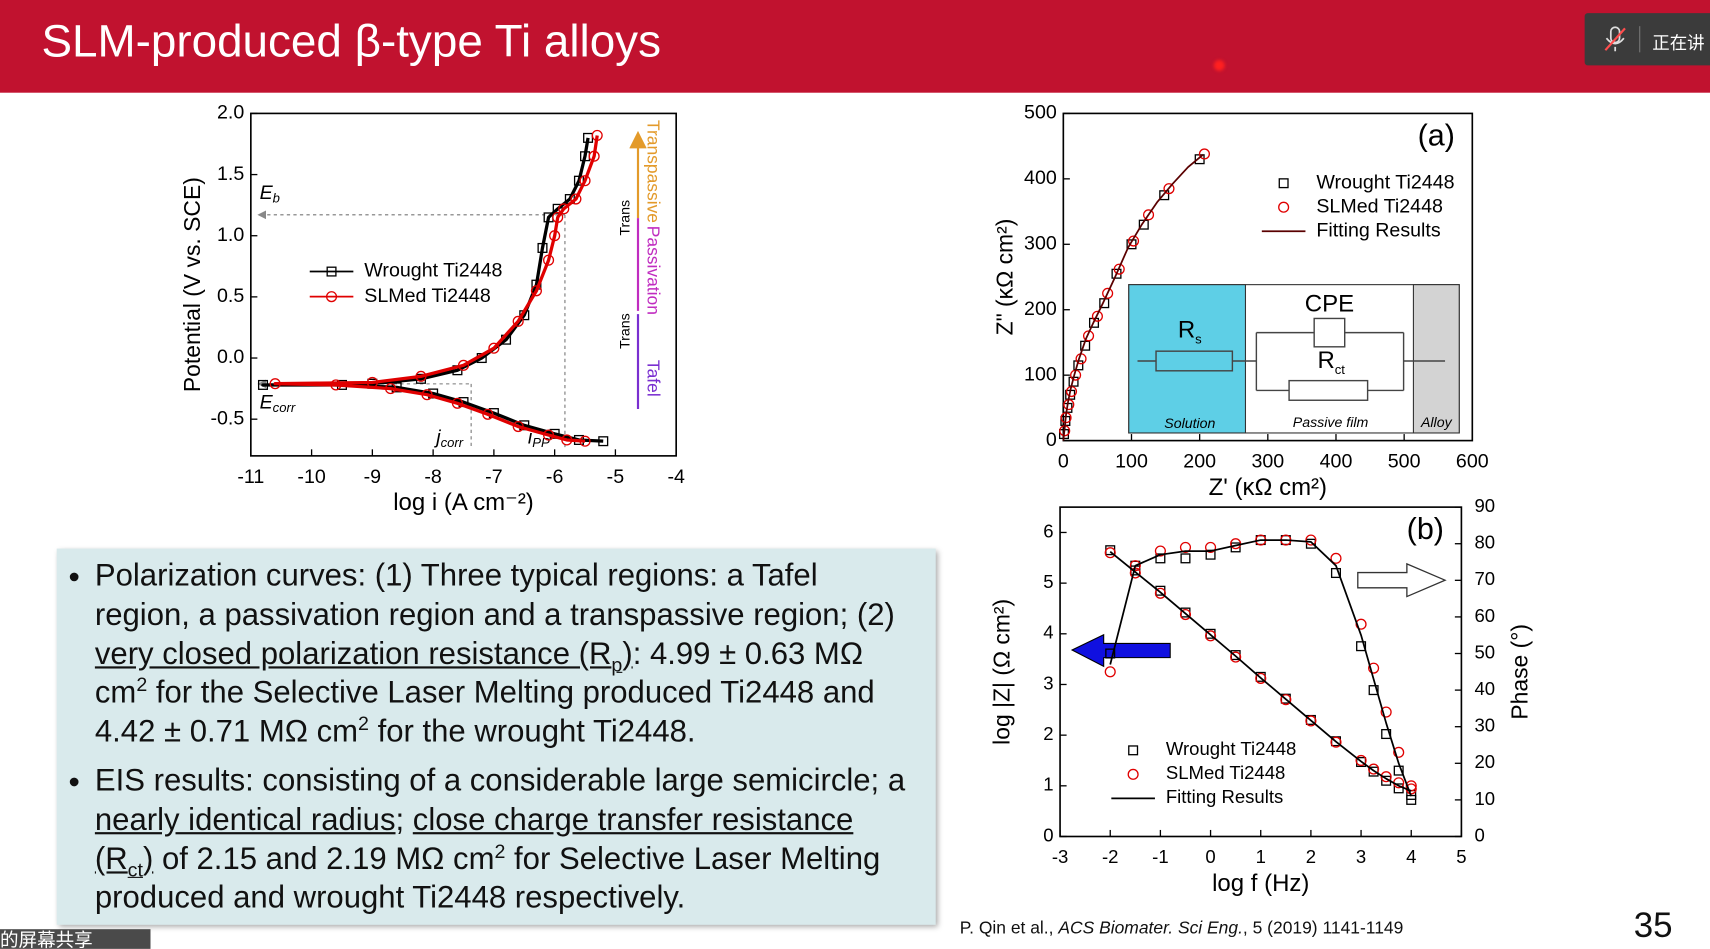 The height and width of the screenshot is (949, 1710). I want to click on text-run: for the wrought Ti2448., so click(532, 732).